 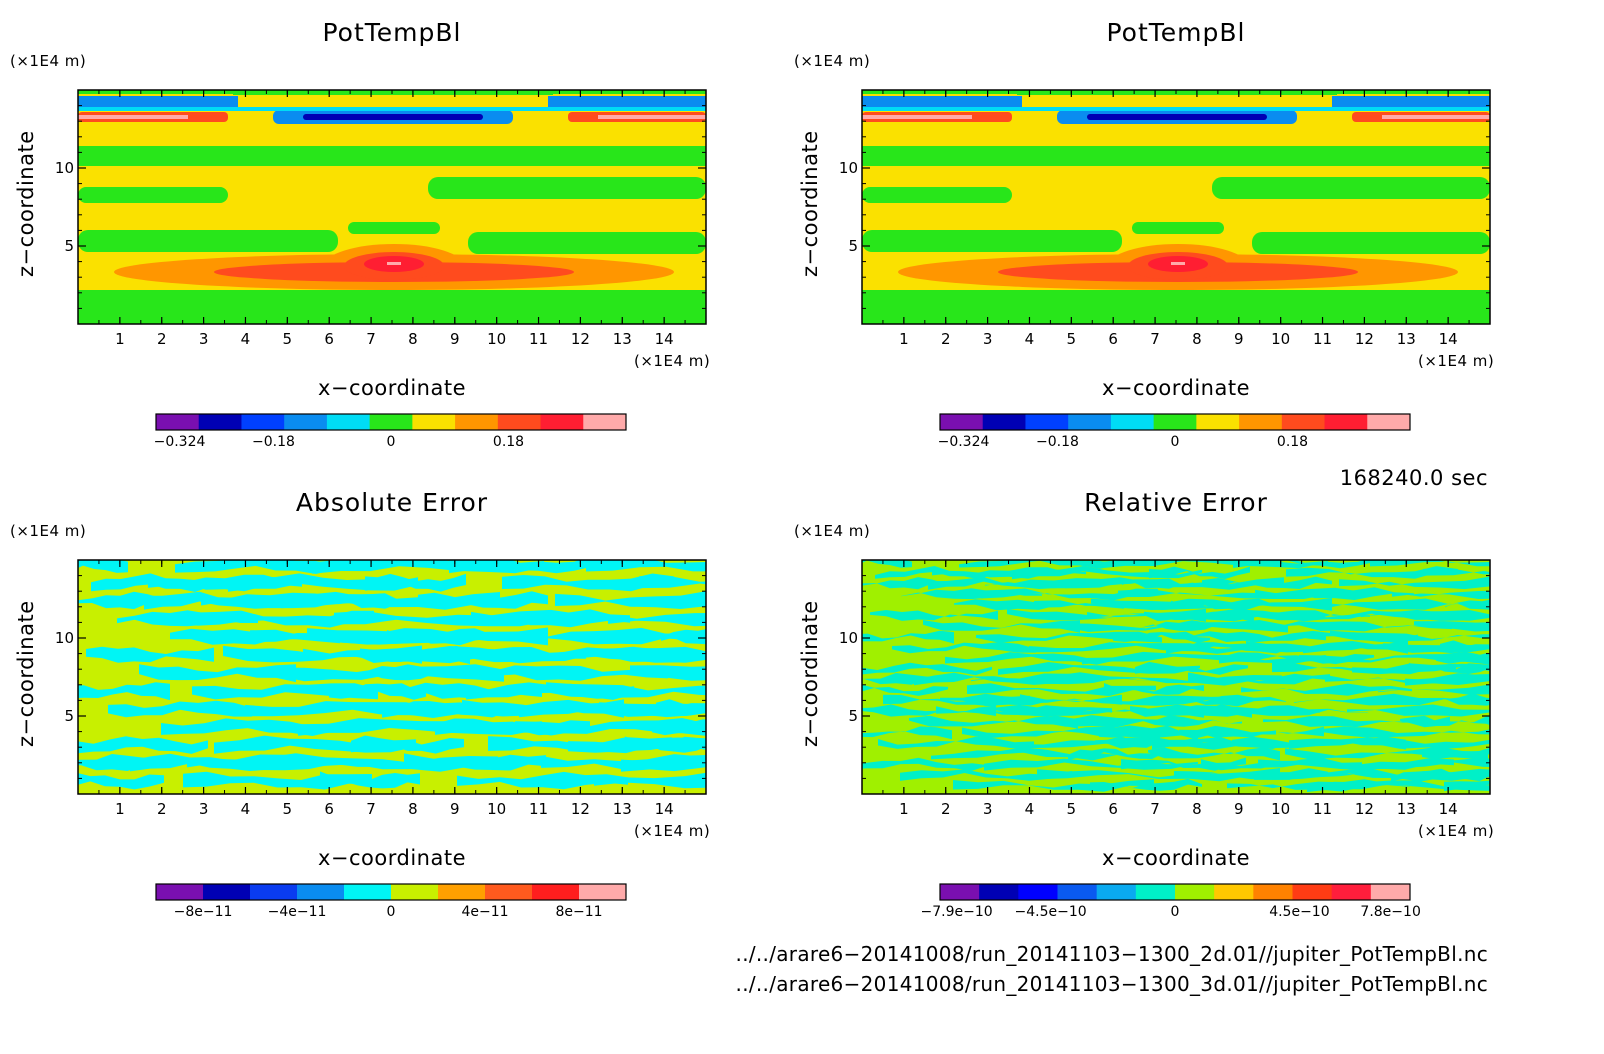 What do you see at coordinates (297, 912) in the screenshot?
I see `colorbar-tick-label: −4e−11` at bounding box center [297, 912].